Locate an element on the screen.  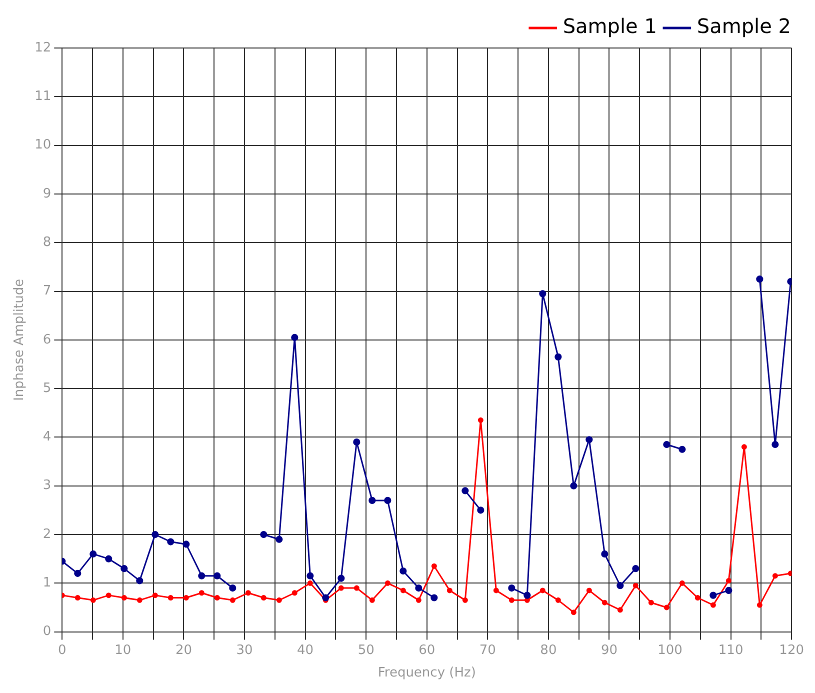
y-tick-label: 4 is located at coordinates (47, 437).